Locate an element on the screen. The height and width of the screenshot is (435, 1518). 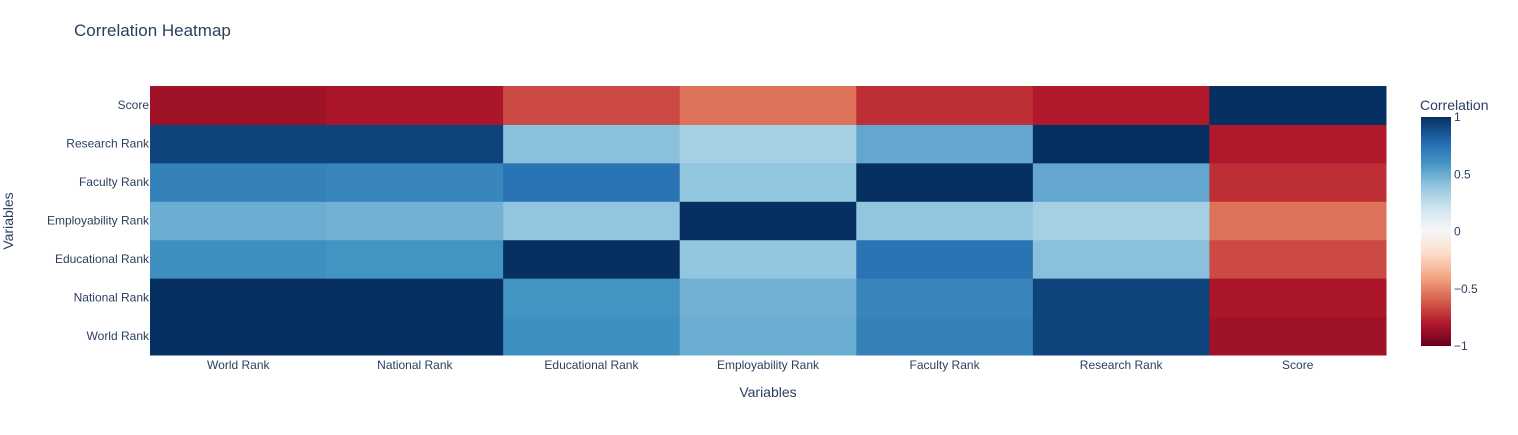
x-tick-label: World Rank is located at coordinates (238, 365).